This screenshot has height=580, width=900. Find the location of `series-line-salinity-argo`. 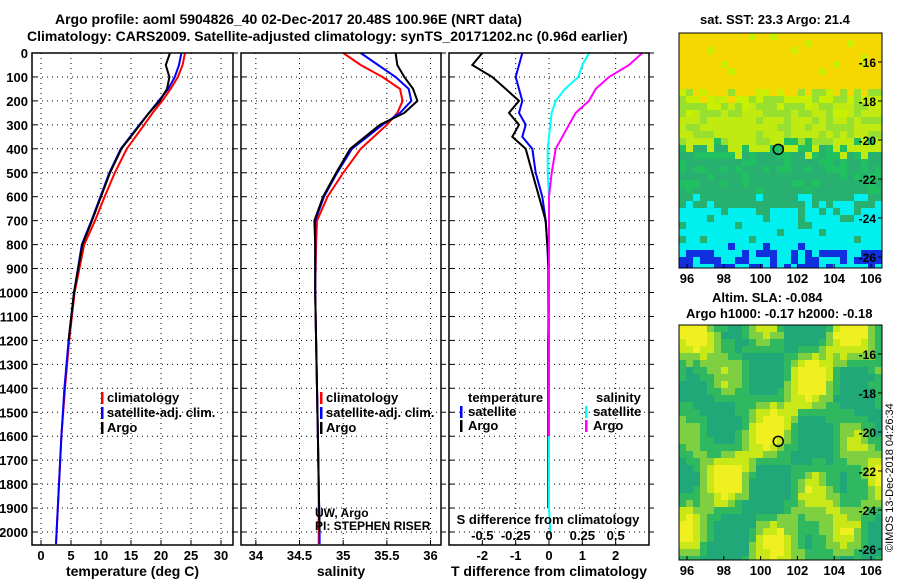

series-line-salinity-argo is located at coordinates (595, 244).